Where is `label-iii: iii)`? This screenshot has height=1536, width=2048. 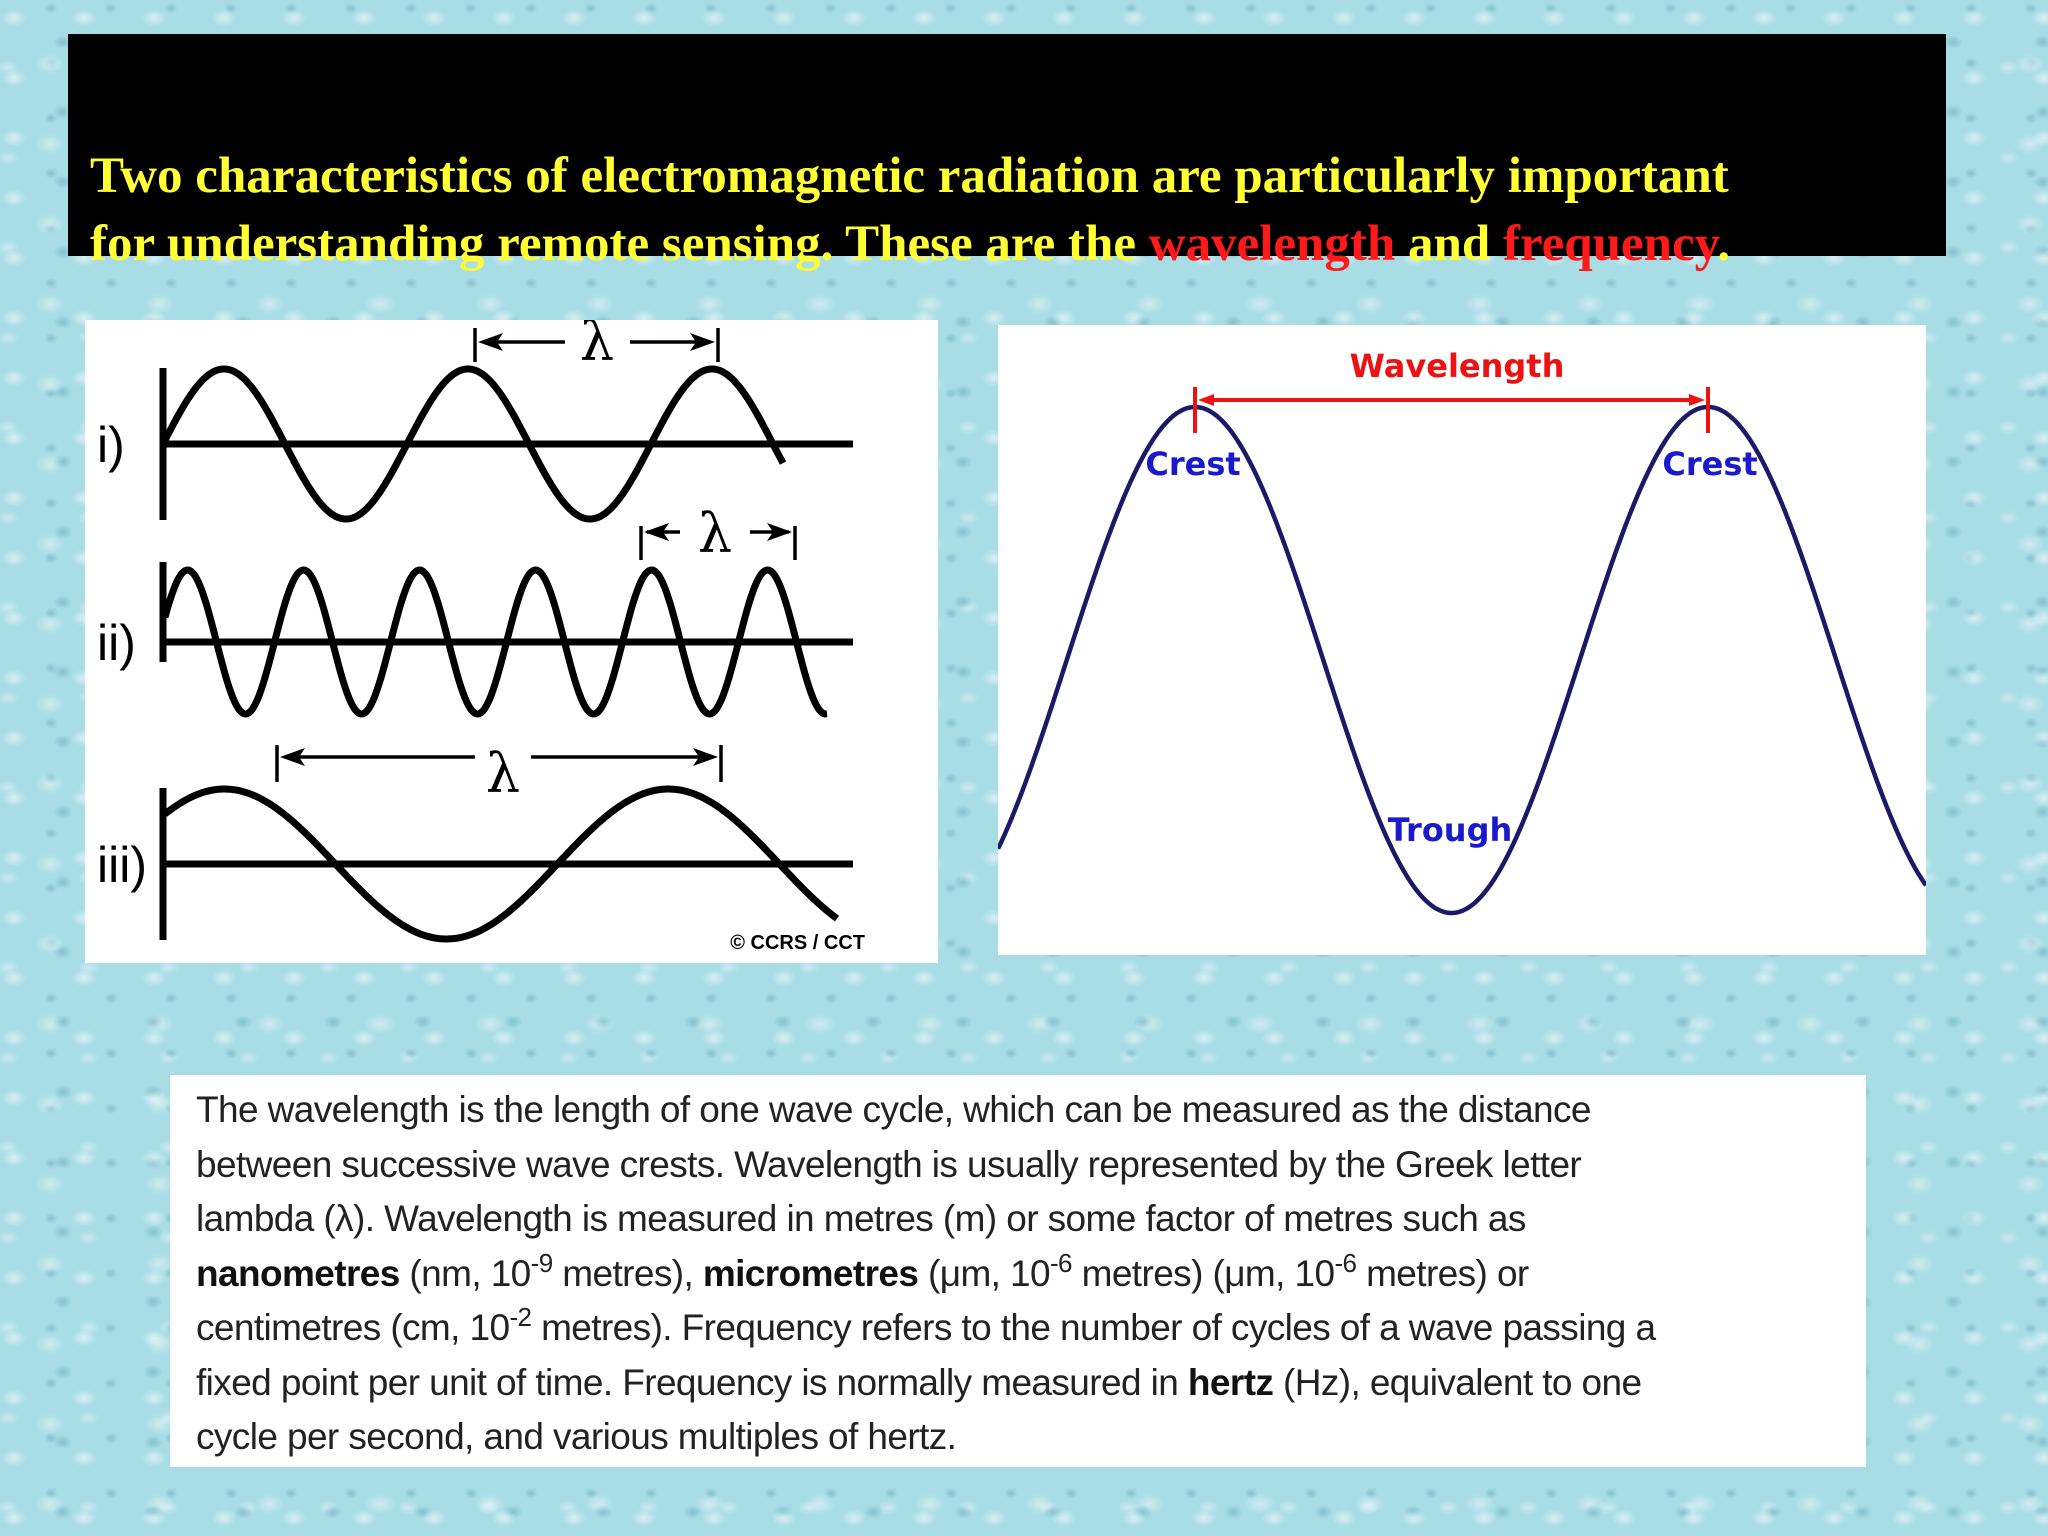 label-iii: iii) is located at coordinates (122, 865).